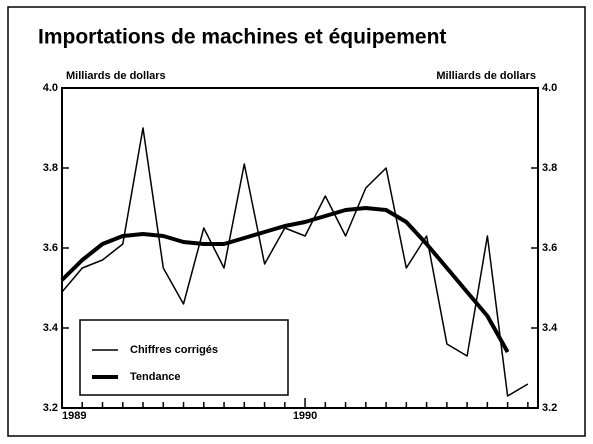 Image resolution: width=593 pixels, height=444 pixels. I want to click on legend-label: Chiffres corrigés, so click(174, 350).